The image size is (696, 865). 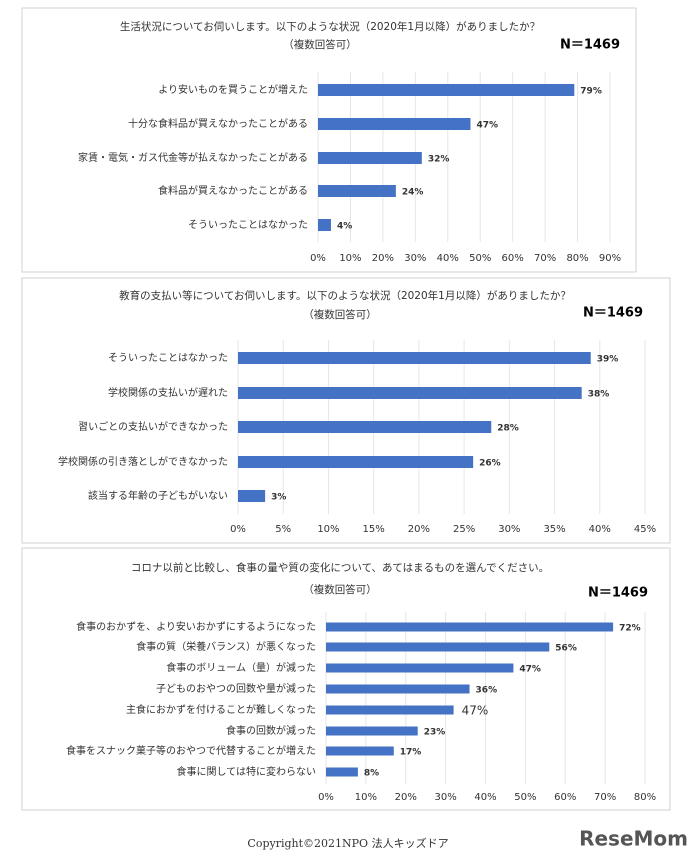 What do you see at coordinates (340, 567) in the screenshot?
I see `chart-title: コロナ以前と比較し、食事の量や質の変化について、あてはまるものを選んでください。` at bounding box center [340, 567].